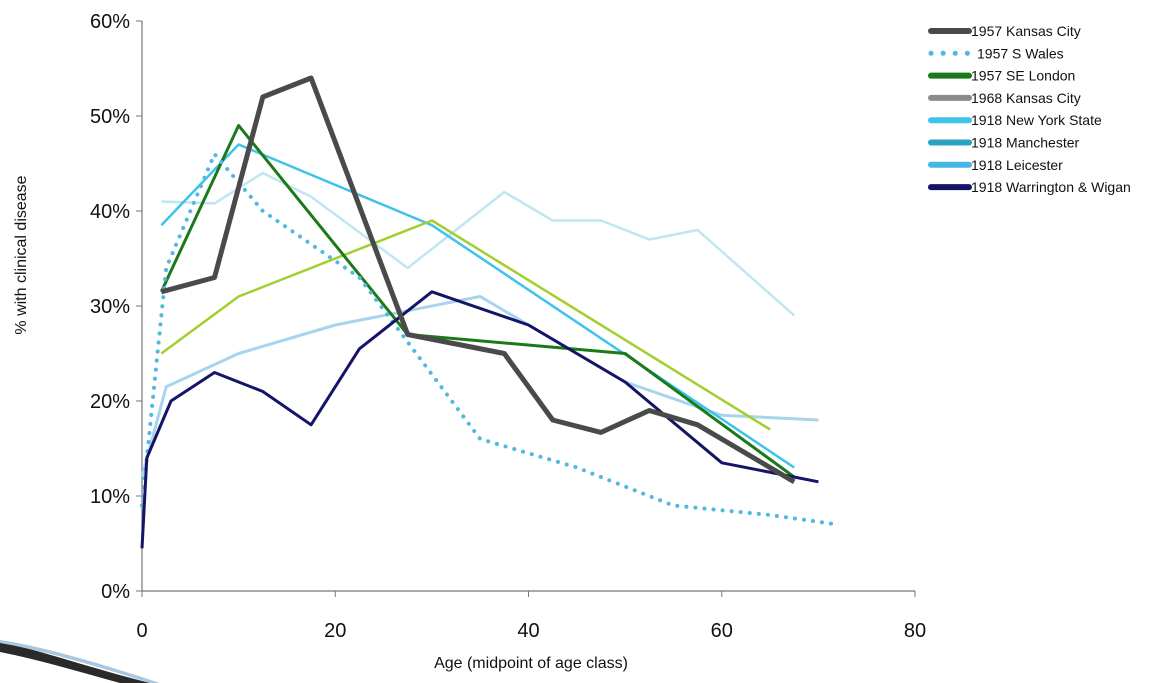 Image resolution: width=1173 pixels, height=683 pixels. I want to click on legend-item: 1918 New York State, so click(1015, 120).